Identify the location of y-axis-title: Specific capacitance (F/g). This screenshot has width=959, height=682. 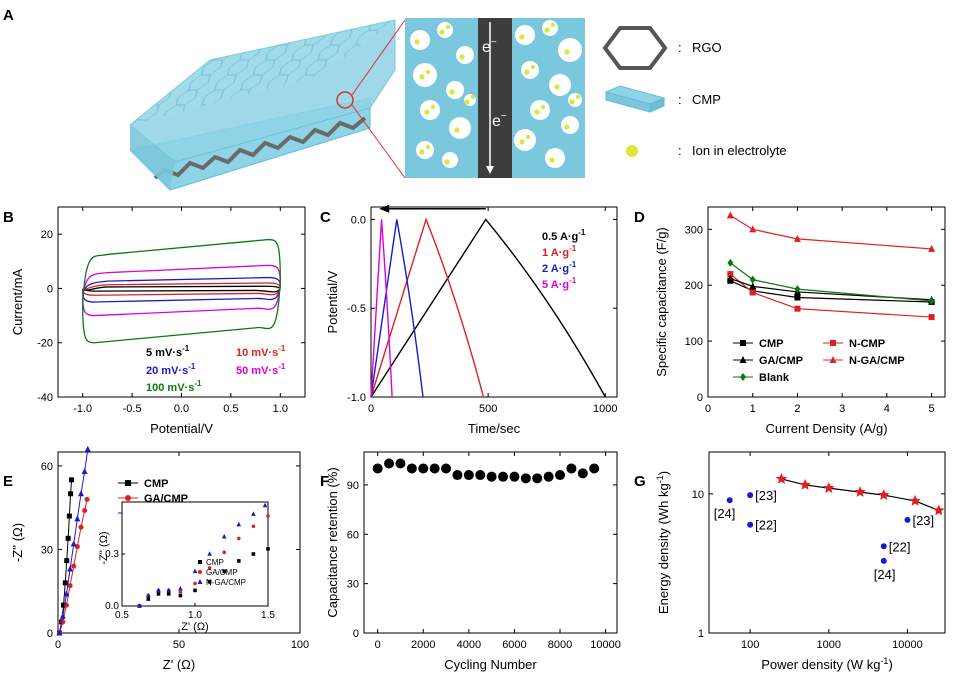
(661, 302).